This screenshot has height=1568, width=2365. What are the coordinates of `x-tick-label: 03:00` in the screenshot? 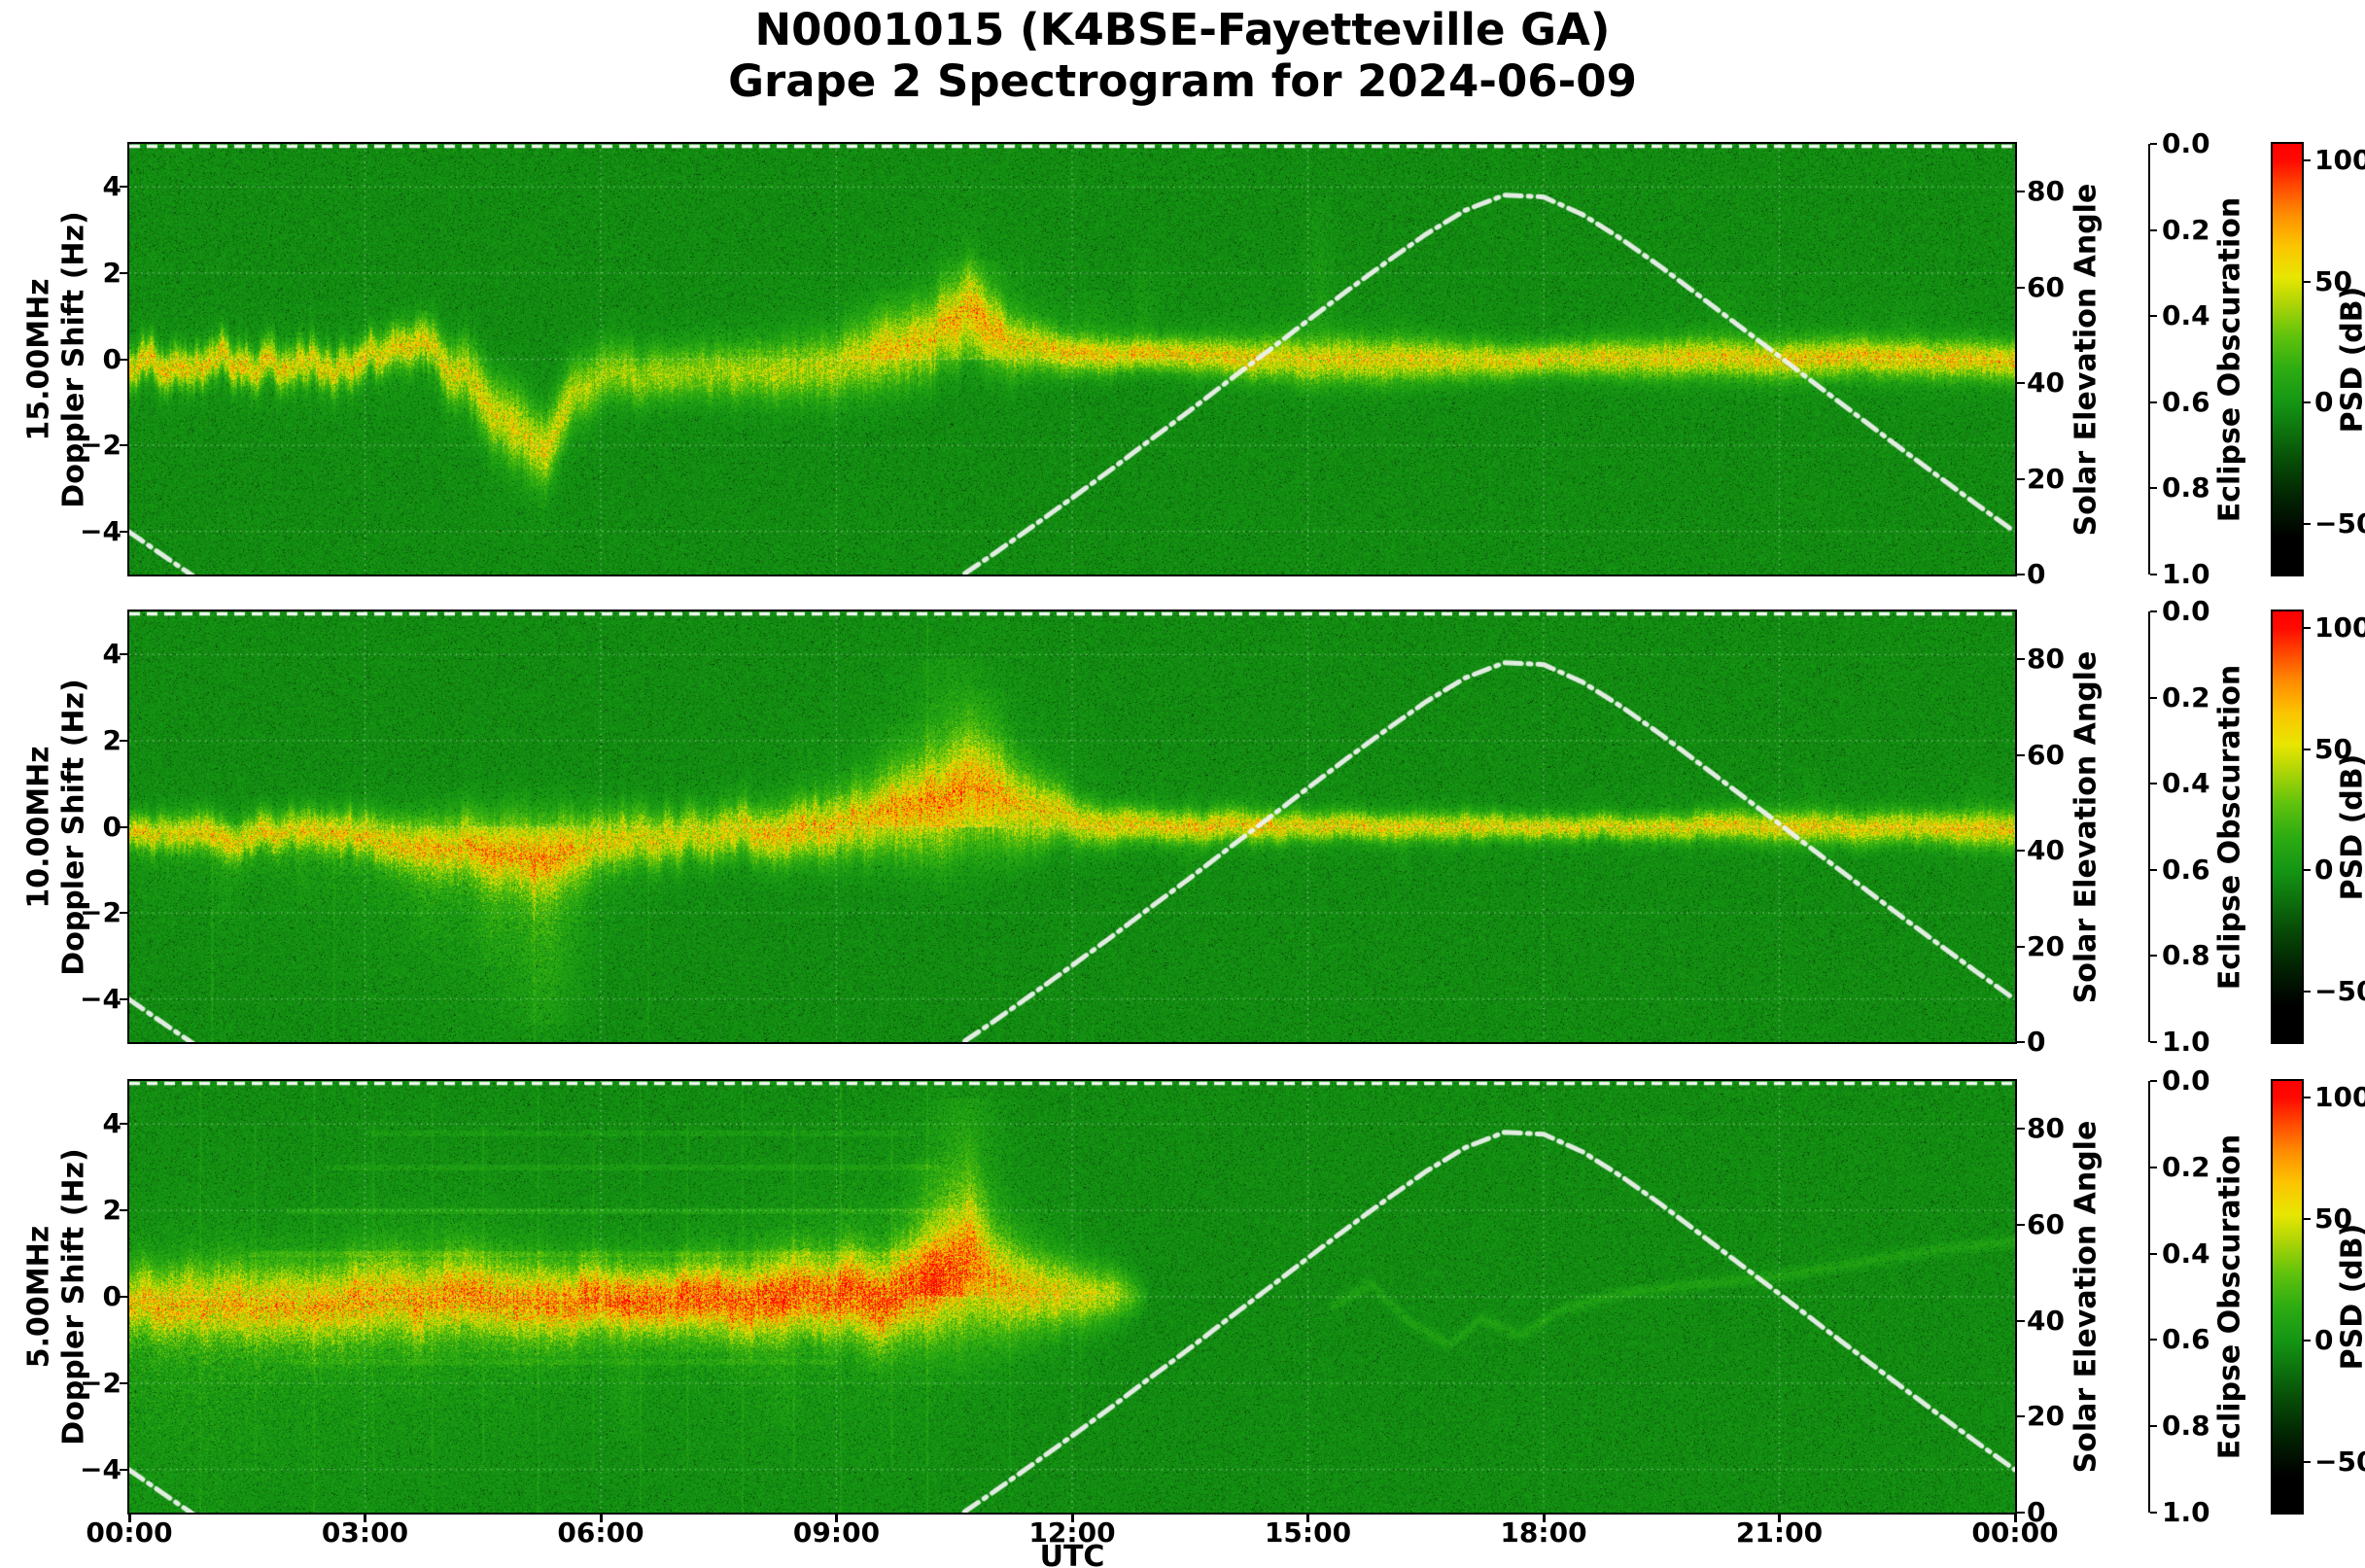 It's located at (365, 1532).